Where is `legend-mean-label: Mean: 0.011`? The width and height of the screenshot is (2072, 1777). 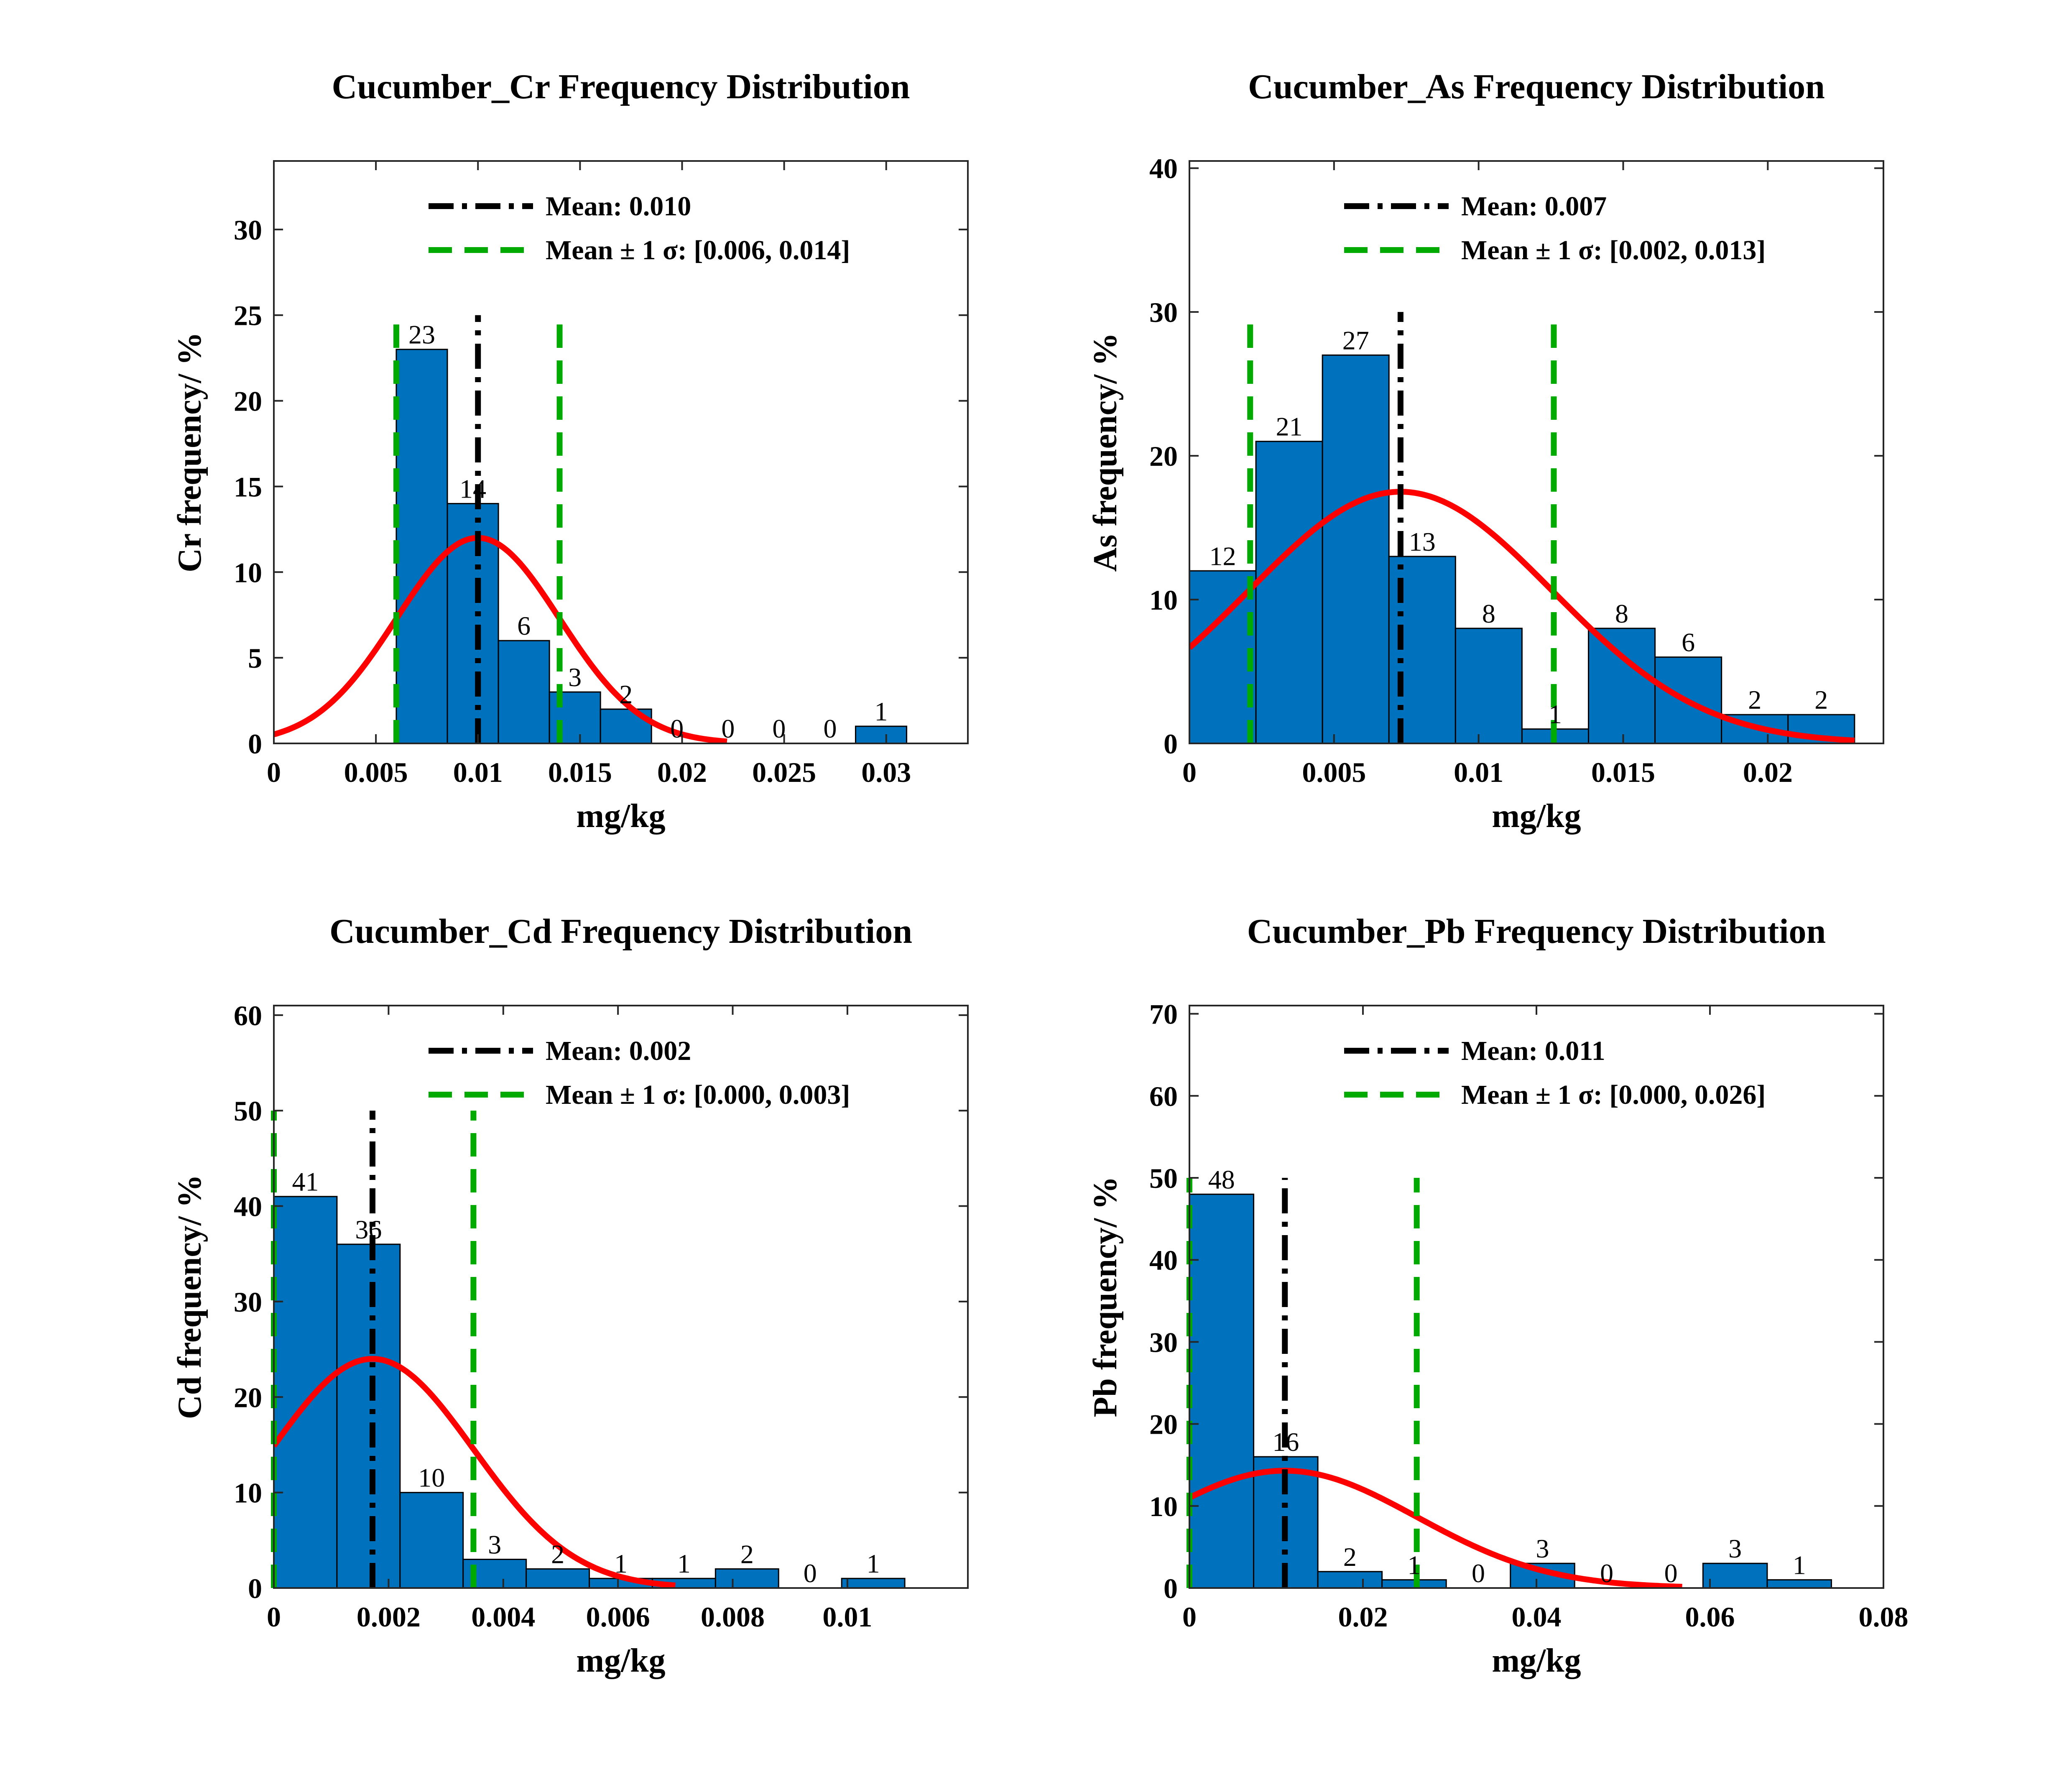 legend-mean-label: Mean: 0.011 is located at coordinates (1533, 1051).